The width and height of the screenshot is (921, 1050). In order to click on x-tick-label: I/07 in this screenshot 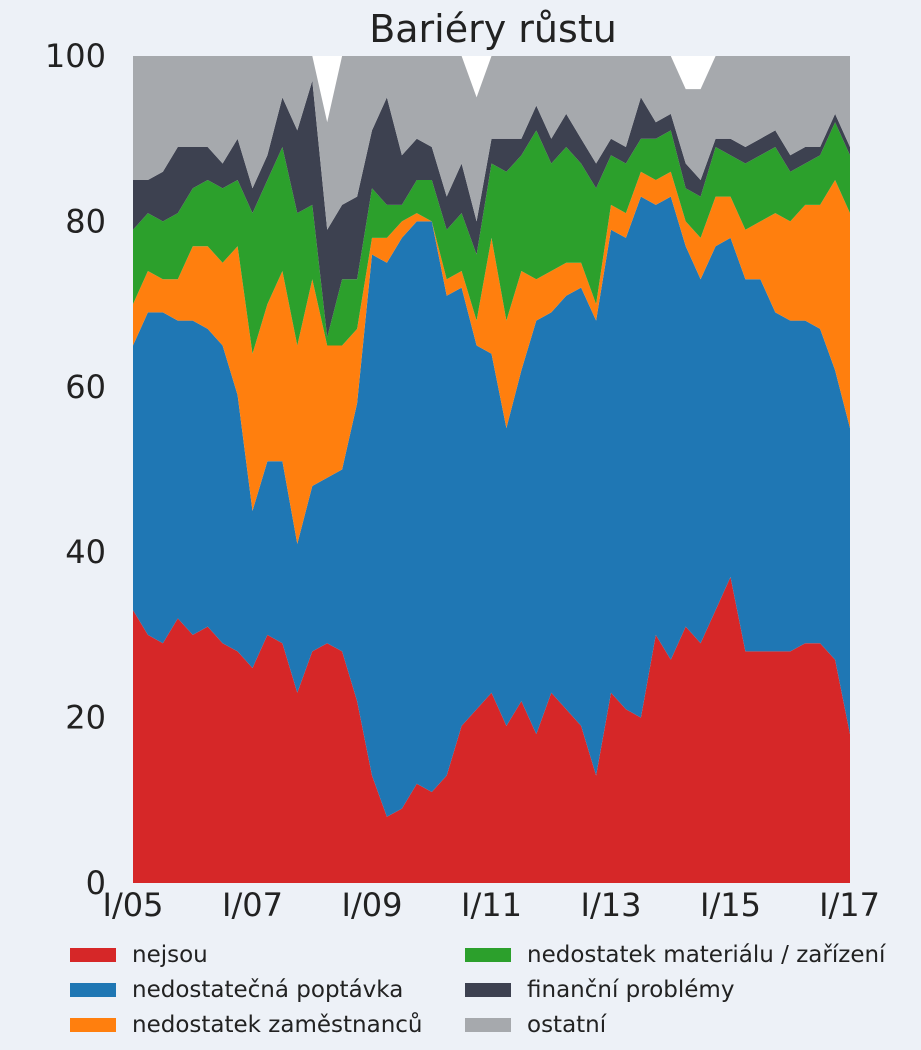, I will do `click(252, 905)`.